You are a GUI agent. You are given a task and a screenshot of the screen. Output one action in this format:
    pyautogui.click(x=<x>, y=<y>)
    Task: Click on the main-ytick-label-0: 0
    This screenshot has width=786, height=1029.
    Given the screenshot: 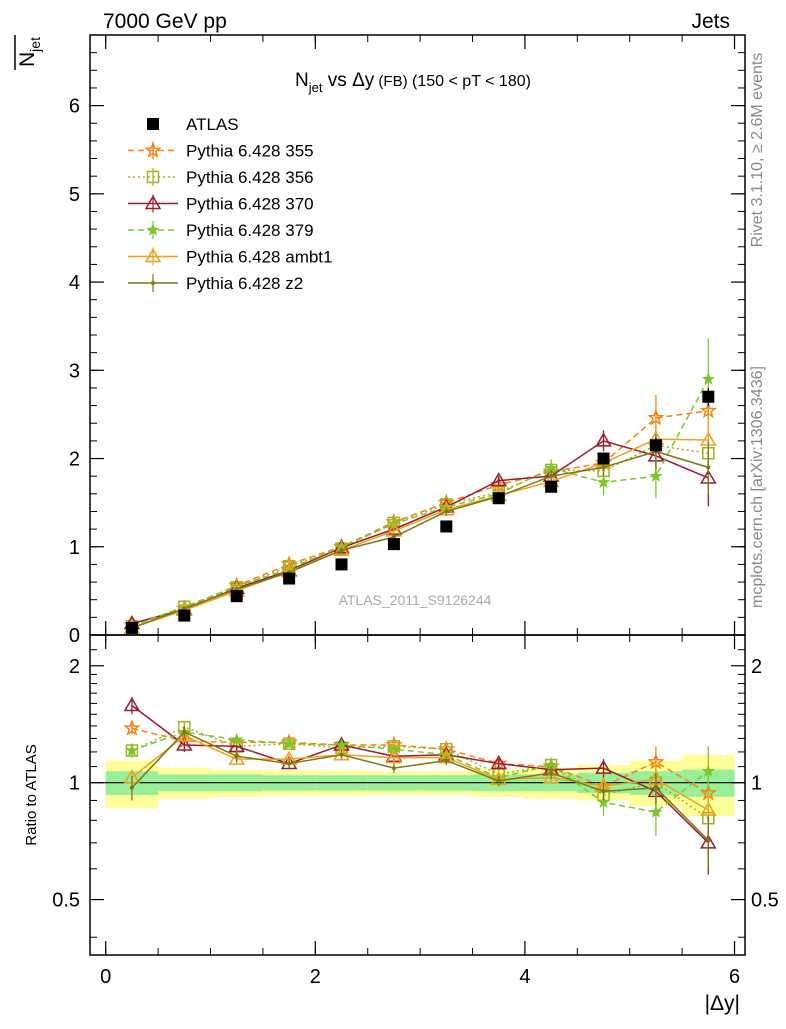 What is the action you would take?
    pyautogui.click(x=74, y=636)
    